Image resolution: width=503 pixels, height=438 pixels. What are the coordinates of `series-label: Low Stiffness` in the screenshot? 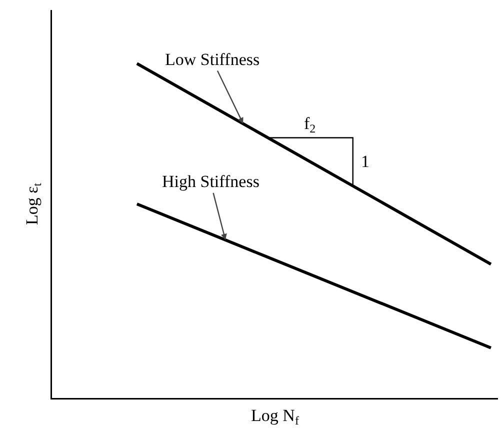 It's located at (212, 59).